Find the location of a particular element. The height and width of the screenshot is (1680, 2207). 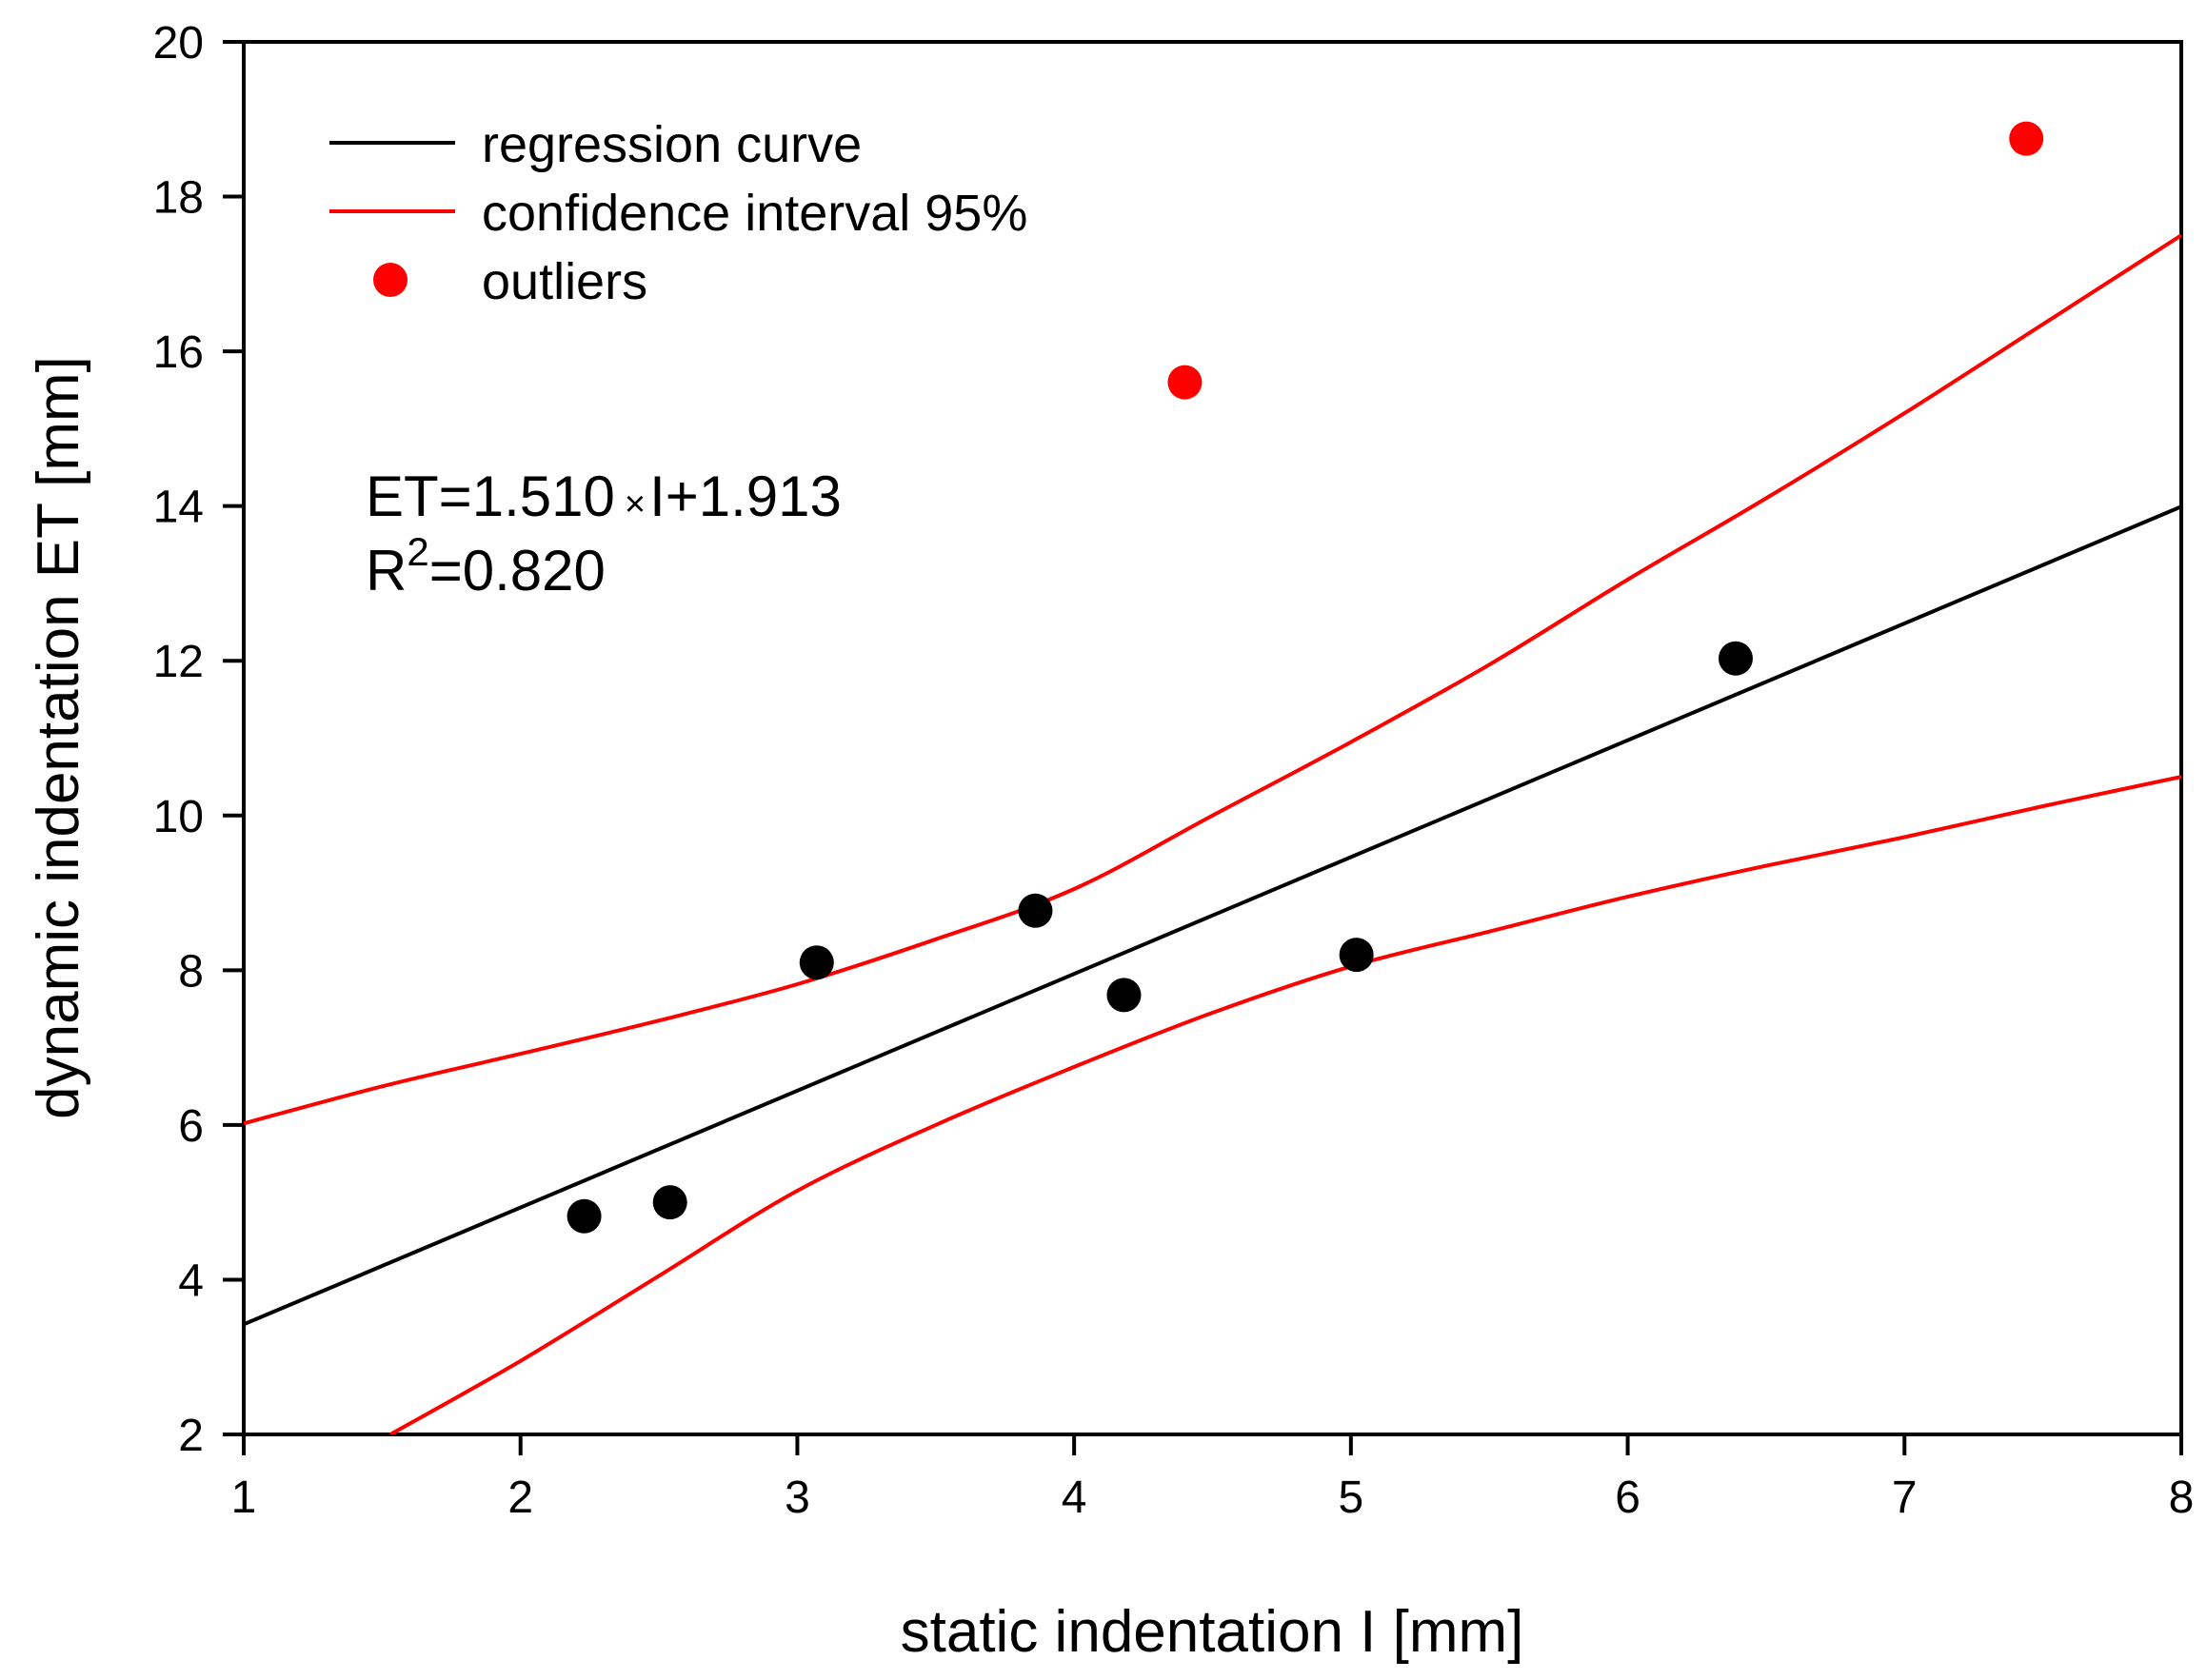

x-tick-label: 1 is located at coordinates (244, 1497).